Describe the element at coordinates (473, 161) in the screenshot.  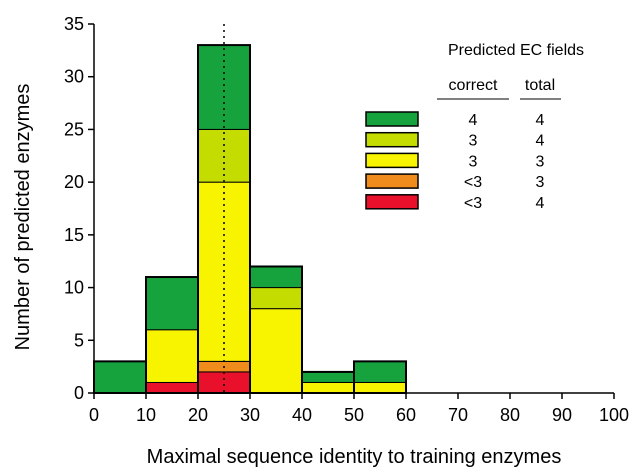
I see `legend-correct-2: 3` at that location.